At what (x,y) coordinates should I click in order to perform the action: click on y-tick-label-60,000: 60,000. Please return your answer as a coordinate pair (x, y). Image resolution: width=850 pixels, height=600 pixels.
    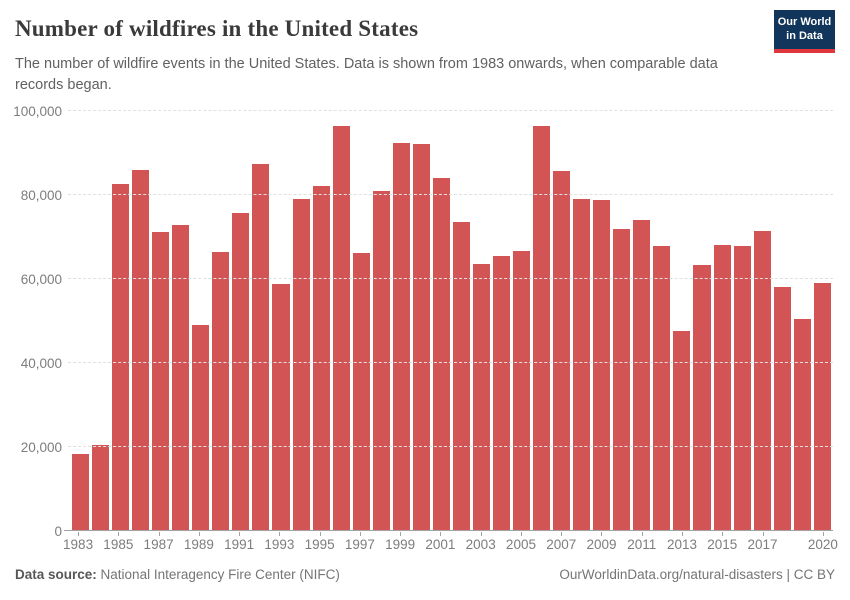
    Looking at the image, I should click on (41, 279).